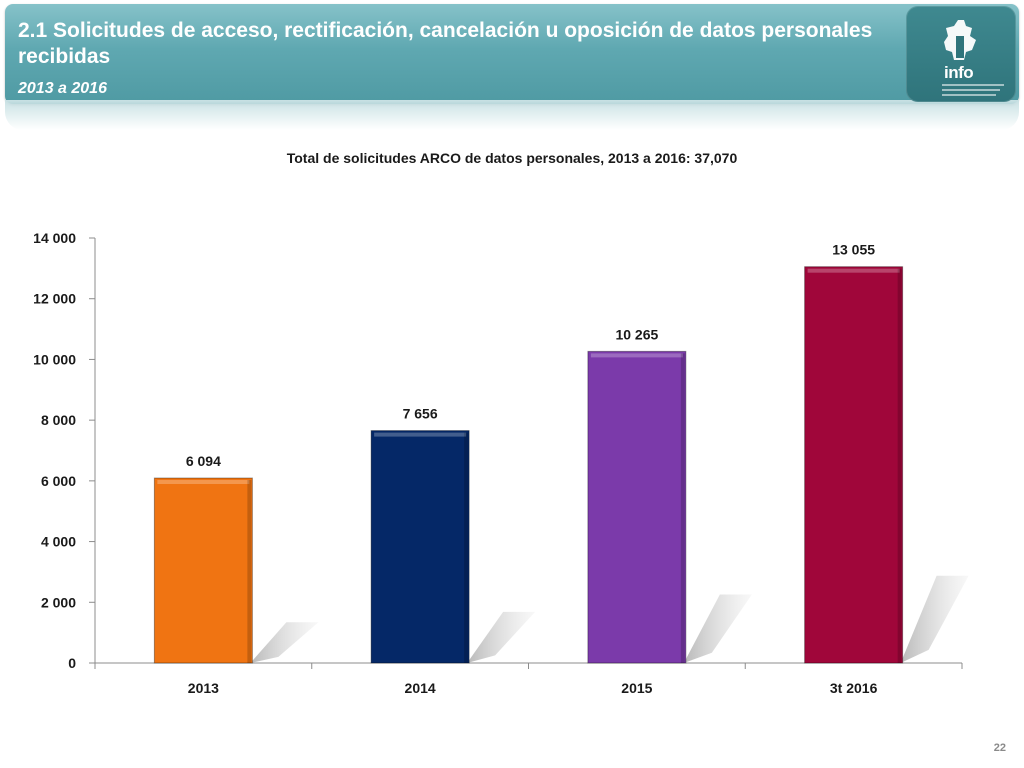  I want to click on monument-icon, so click(960, 40).